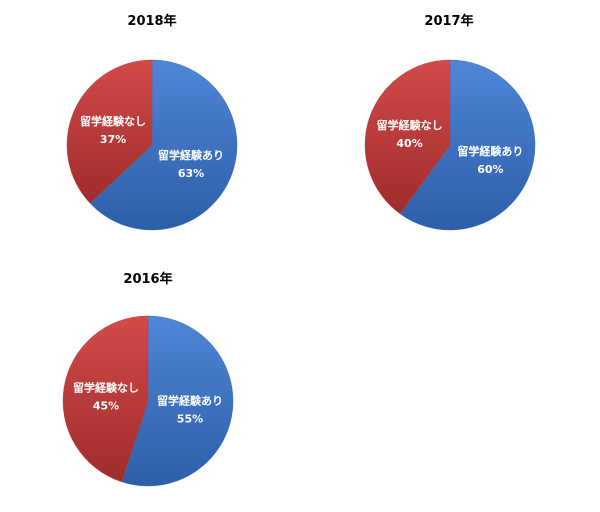 The image size is (600, 512). Describe the element at coordinates (113, 121) in the screenshot. I see `slice-category-label-2018-1: 留学経験なし` at that location.